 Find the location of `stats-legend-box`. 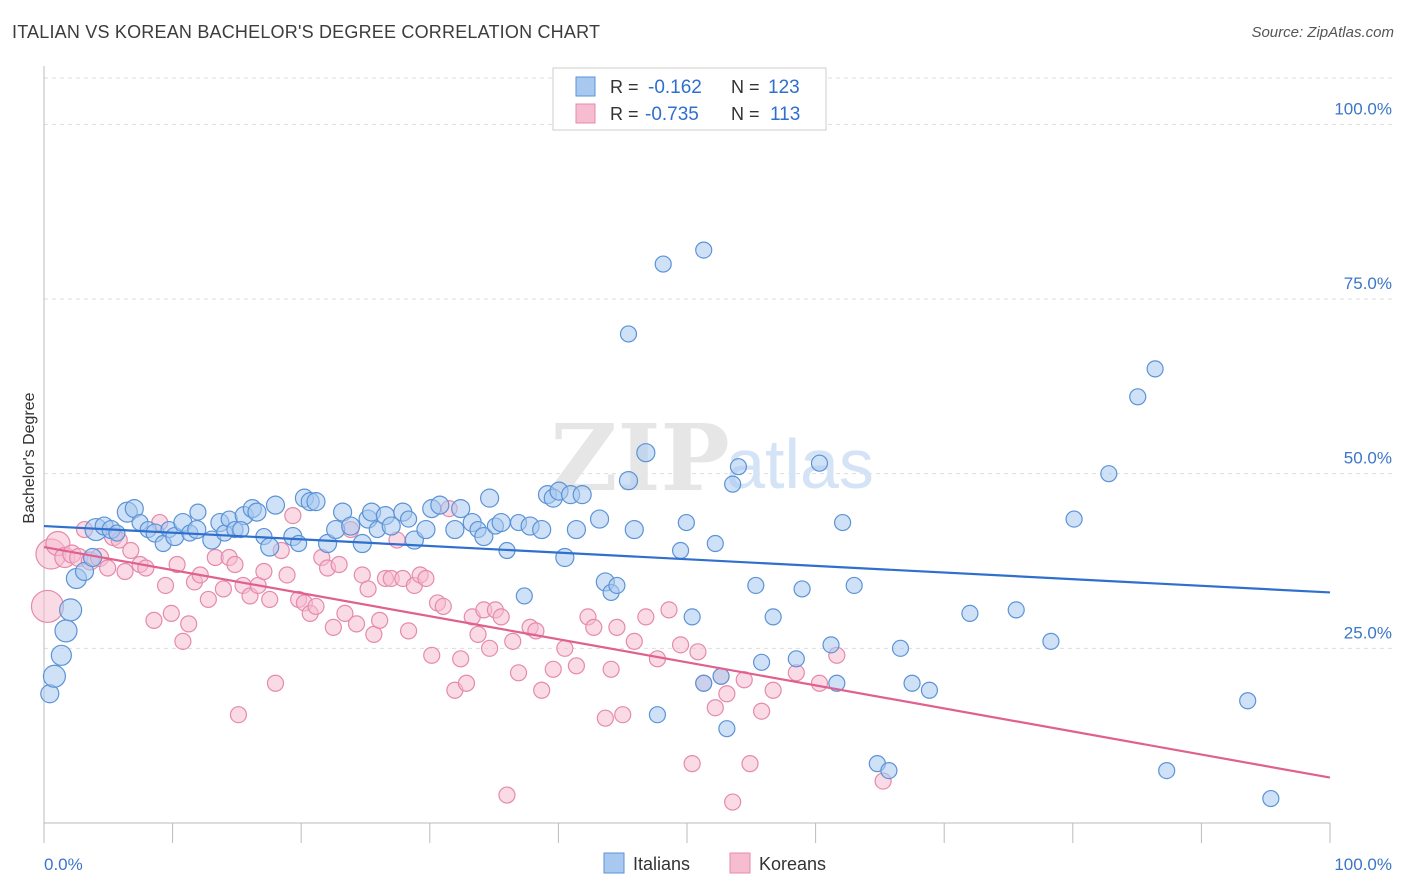

stats-legend-box is located at coordinates (689, 99).